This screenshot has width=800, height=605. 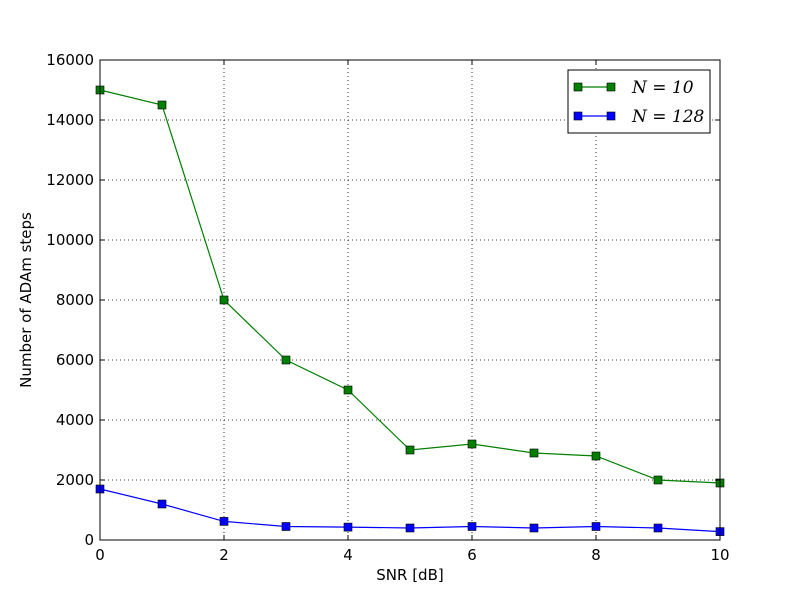 What do you see at coordinates (26, 300) in the screenshot?
I see `y-axis-title: Number of ADAm steps` at bounding box center [26, 300].